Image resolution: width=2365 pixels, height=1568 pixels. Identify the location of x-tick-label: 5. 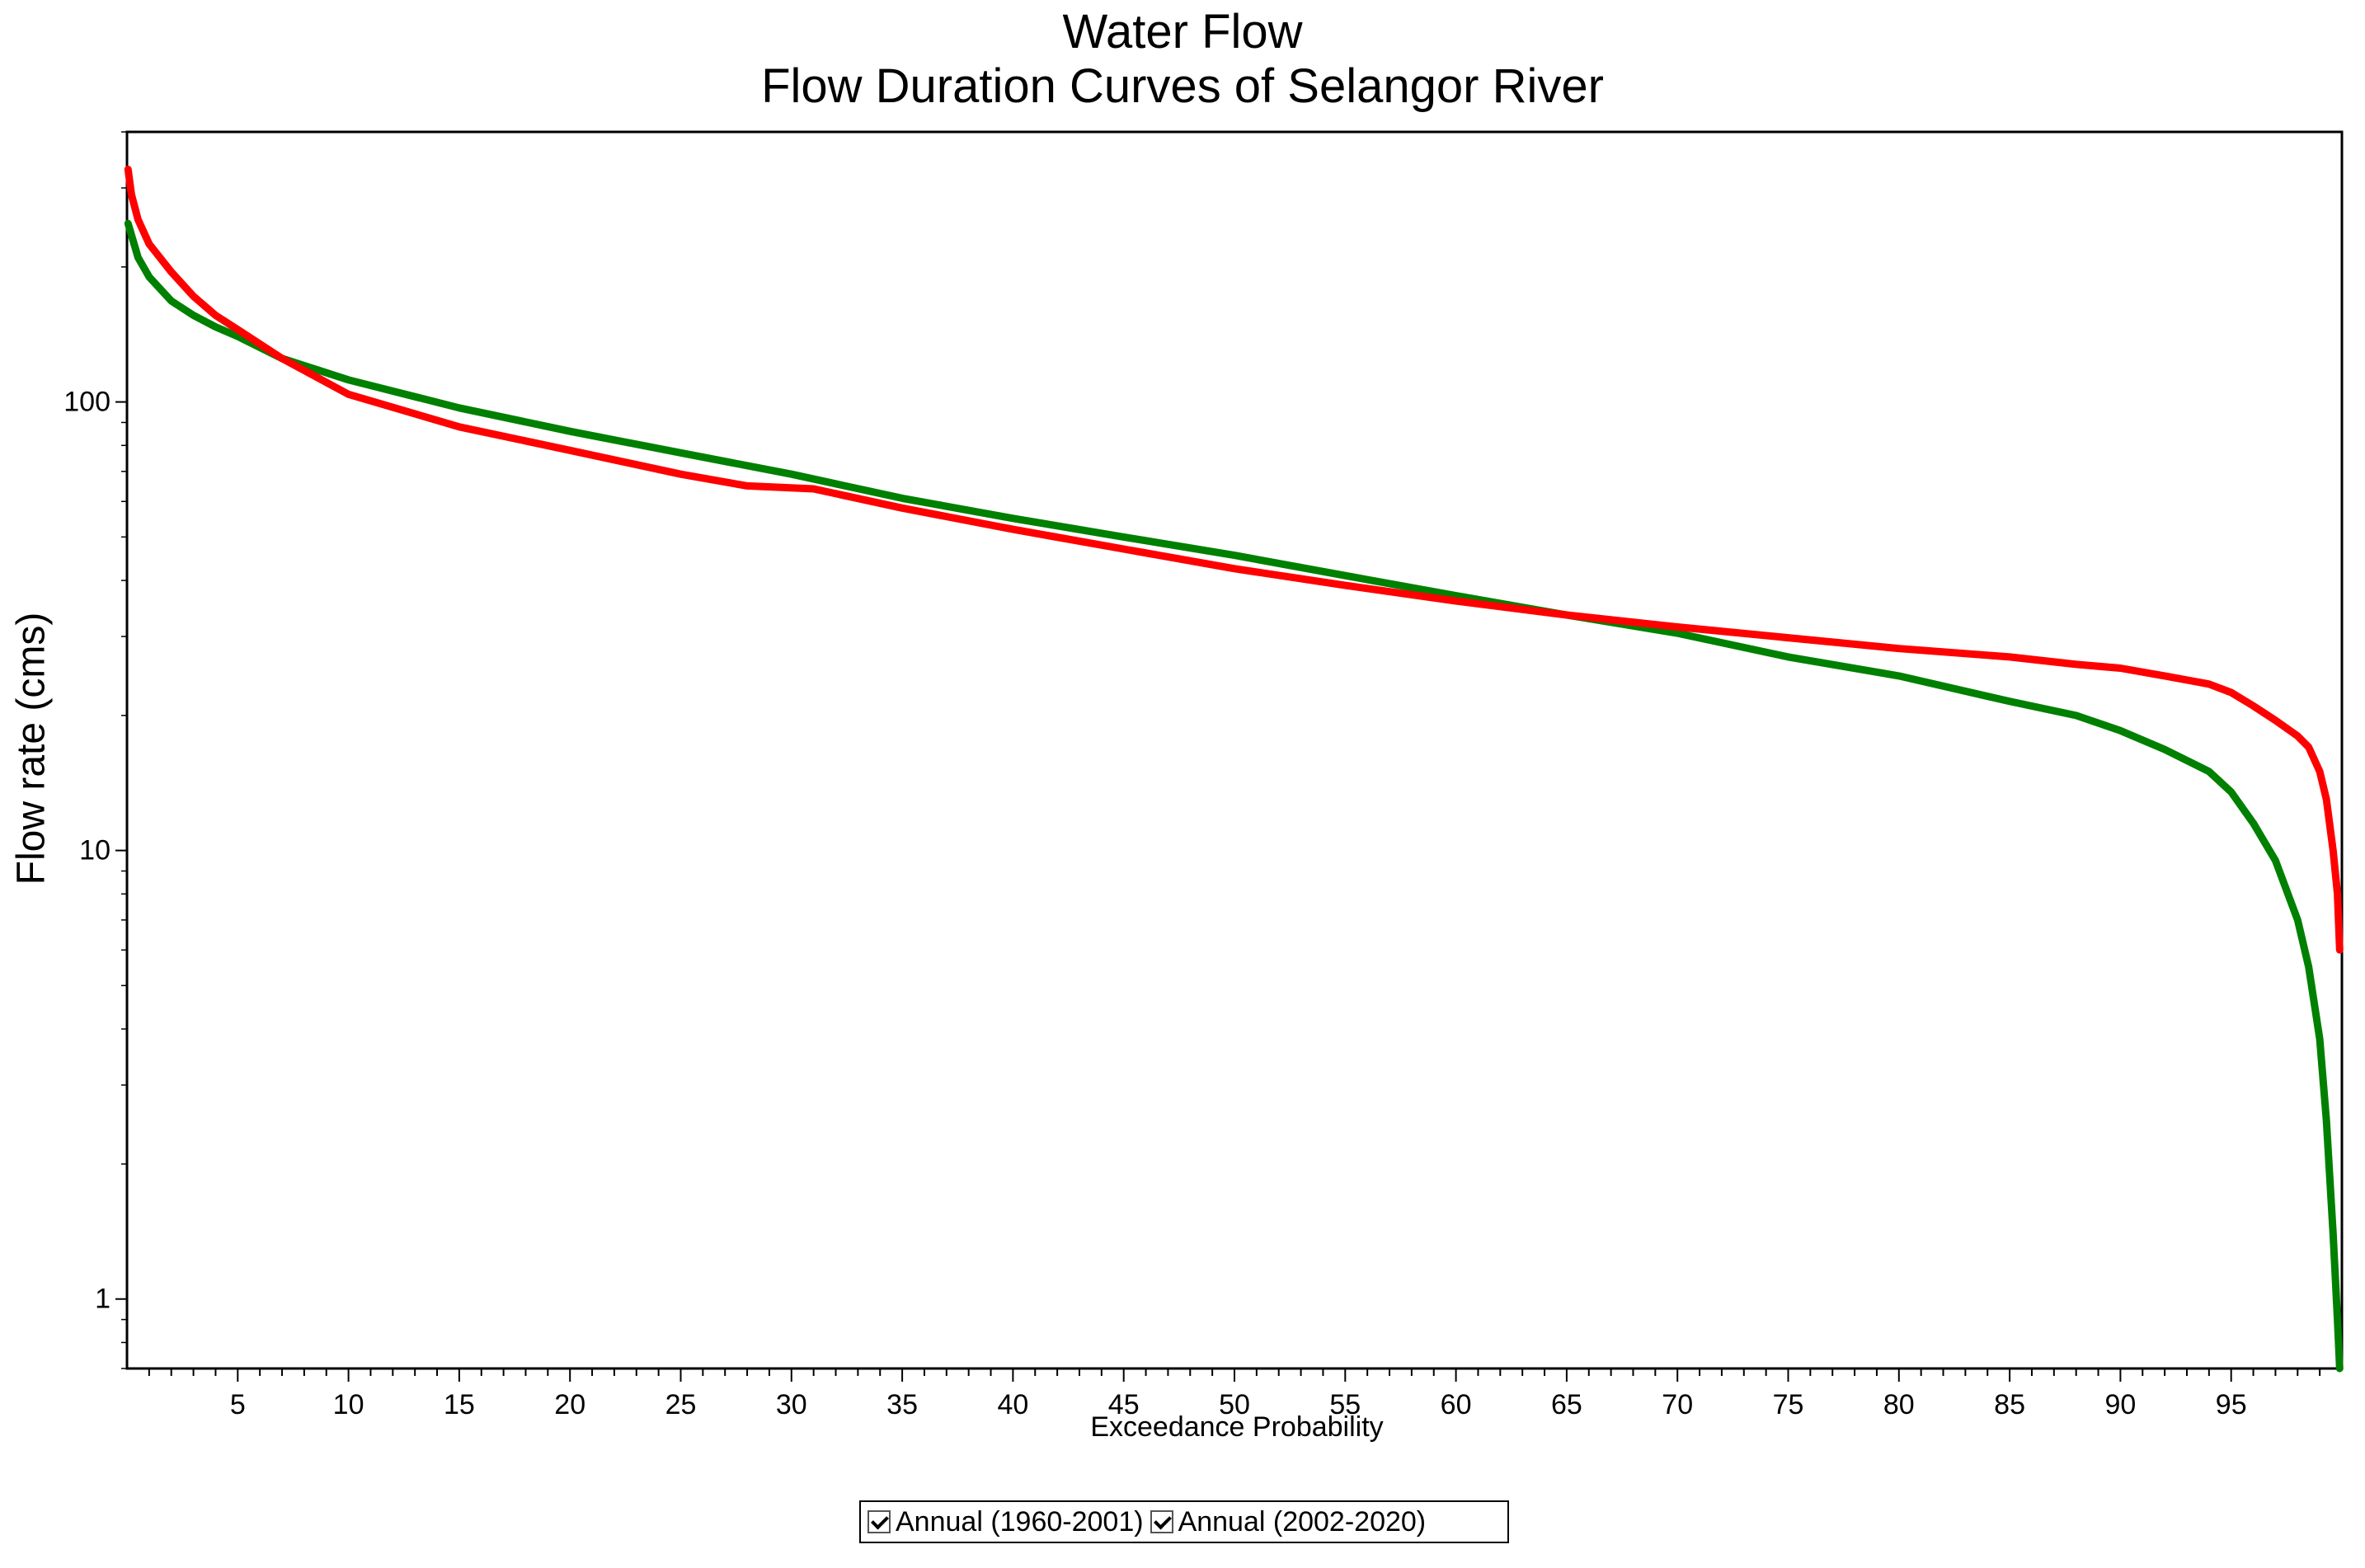
(238, 1404).